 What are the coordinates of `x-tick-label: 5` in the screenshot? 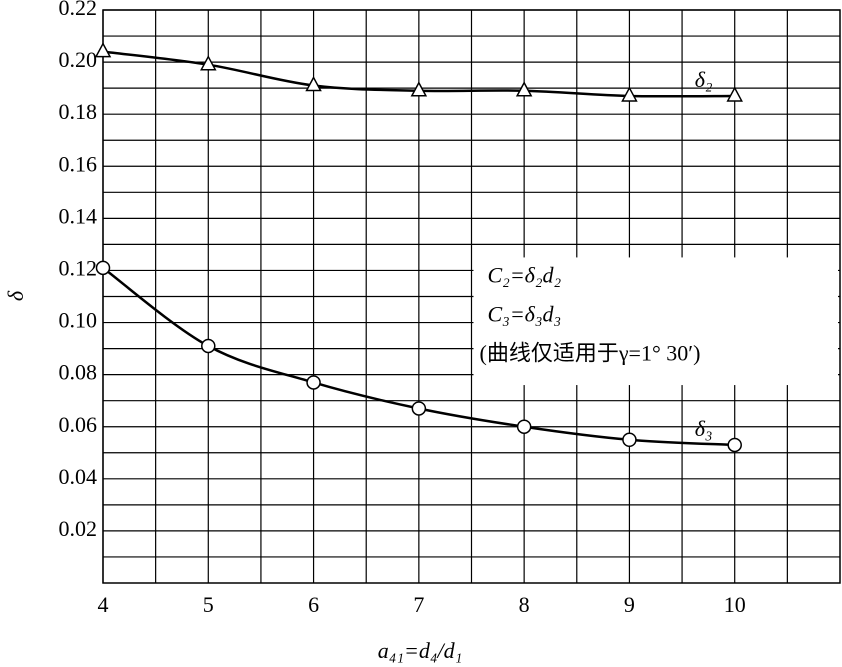 It's located at (208, 604).